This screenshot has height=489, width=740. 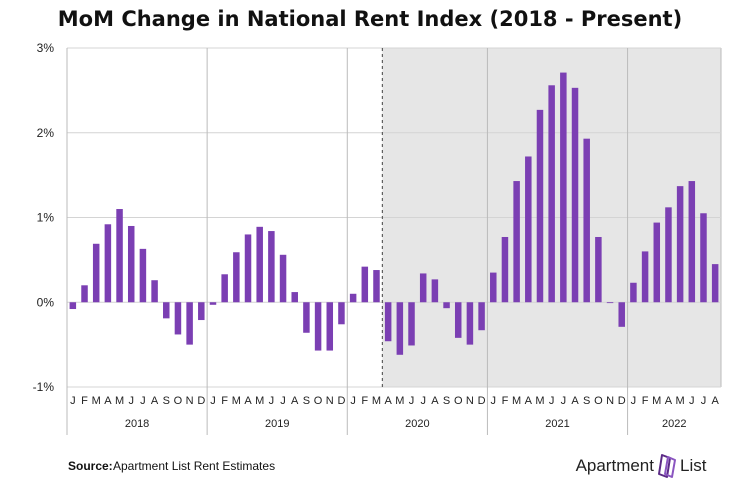 What do you see at coordinates (194, 466) in the screenshot?
I see `source-text: Apartment List Rent Estimates` at bounding box center [194, 466].